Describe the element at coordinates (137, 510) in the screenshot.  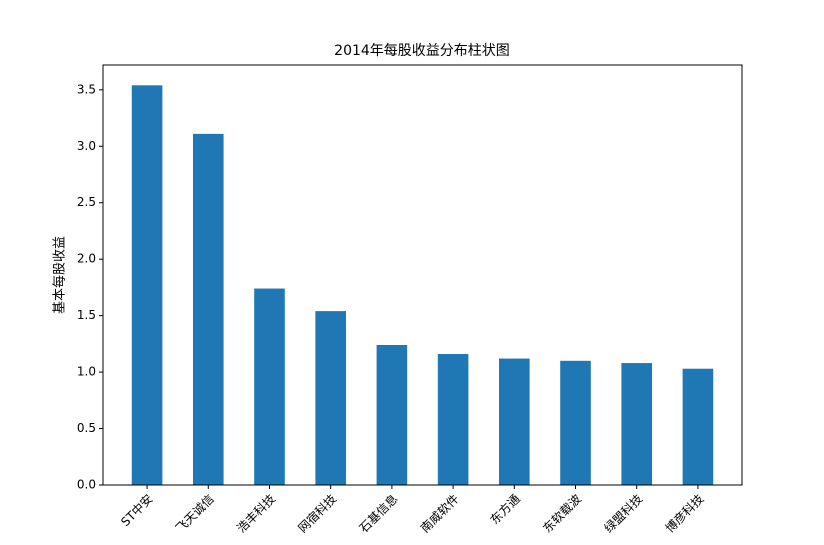
I see `x-tick-label: ST中安` at that location.